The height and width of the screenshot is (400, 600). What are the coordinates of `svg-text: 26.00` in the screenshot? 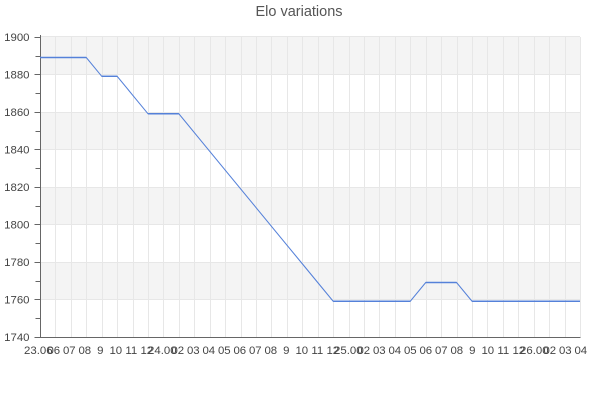 It's located at (534, 351).